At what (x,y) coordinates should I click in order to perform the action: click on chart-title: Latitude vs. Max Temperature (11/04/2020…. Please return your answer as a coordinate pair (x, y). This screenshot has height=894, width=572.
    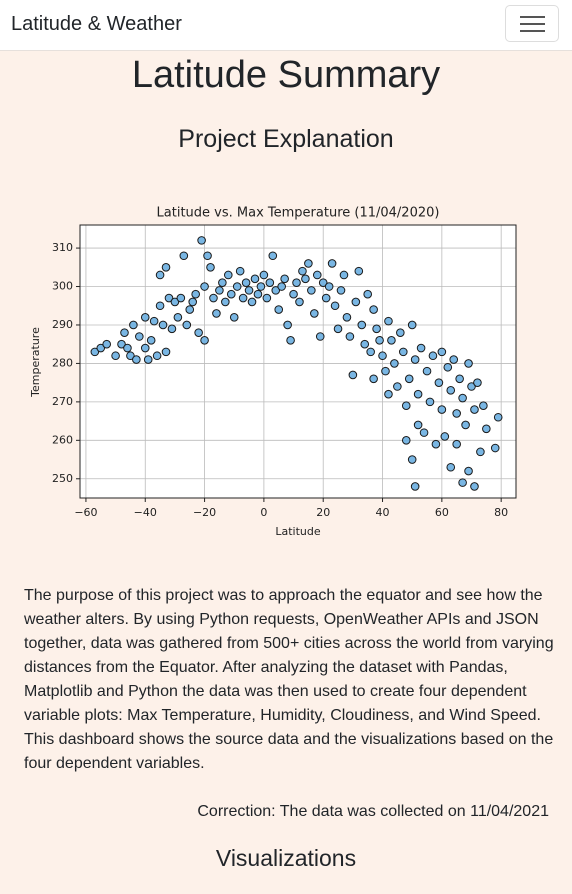
    Looking at the image, I should click on (298, 213).